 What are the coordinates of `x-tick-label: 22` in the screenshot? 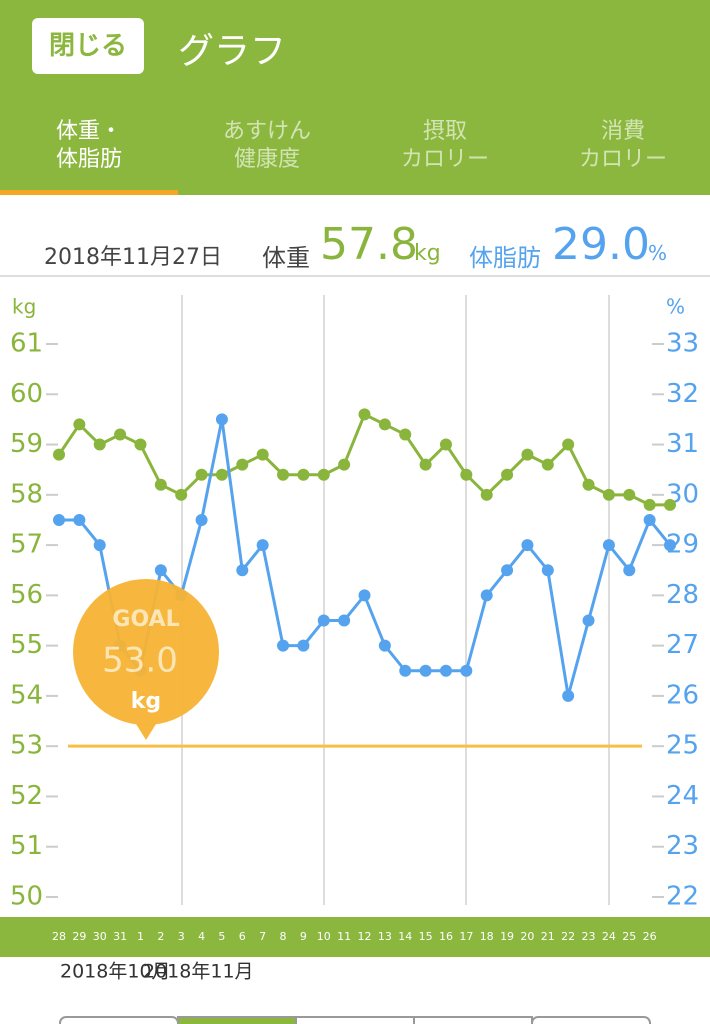 It's located at (568, 936).